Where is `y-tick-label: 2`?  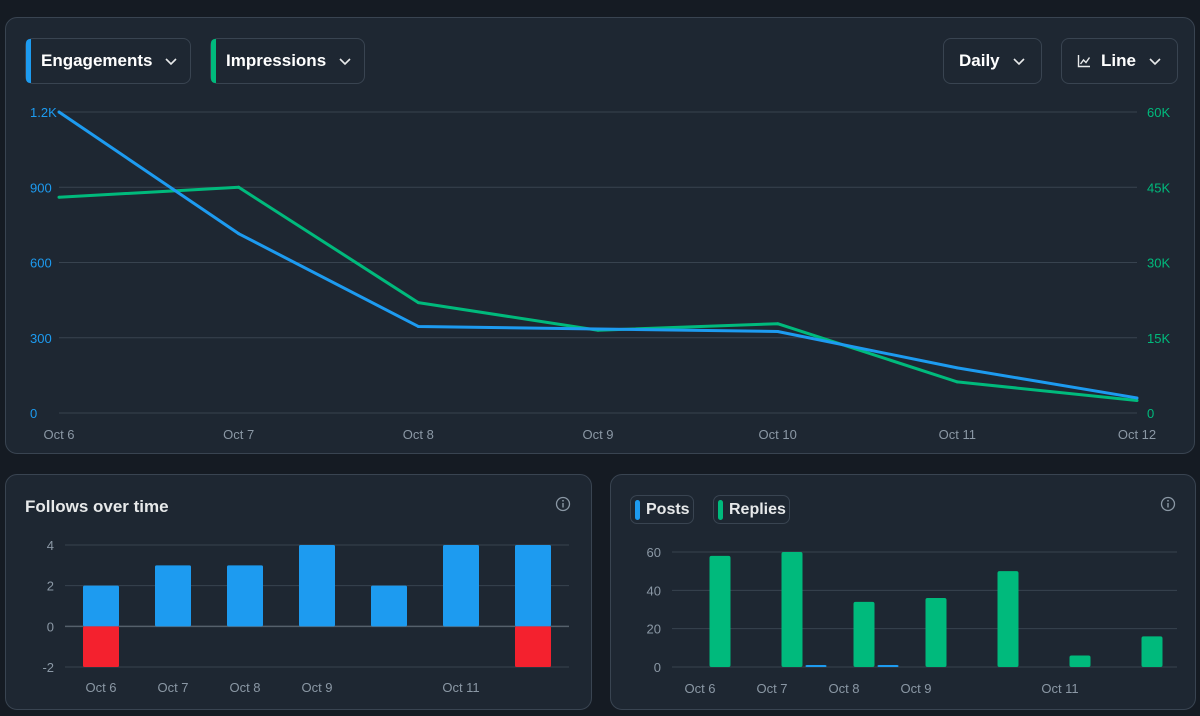
y-tick-label: 2 is located at coordinates (50, 586).